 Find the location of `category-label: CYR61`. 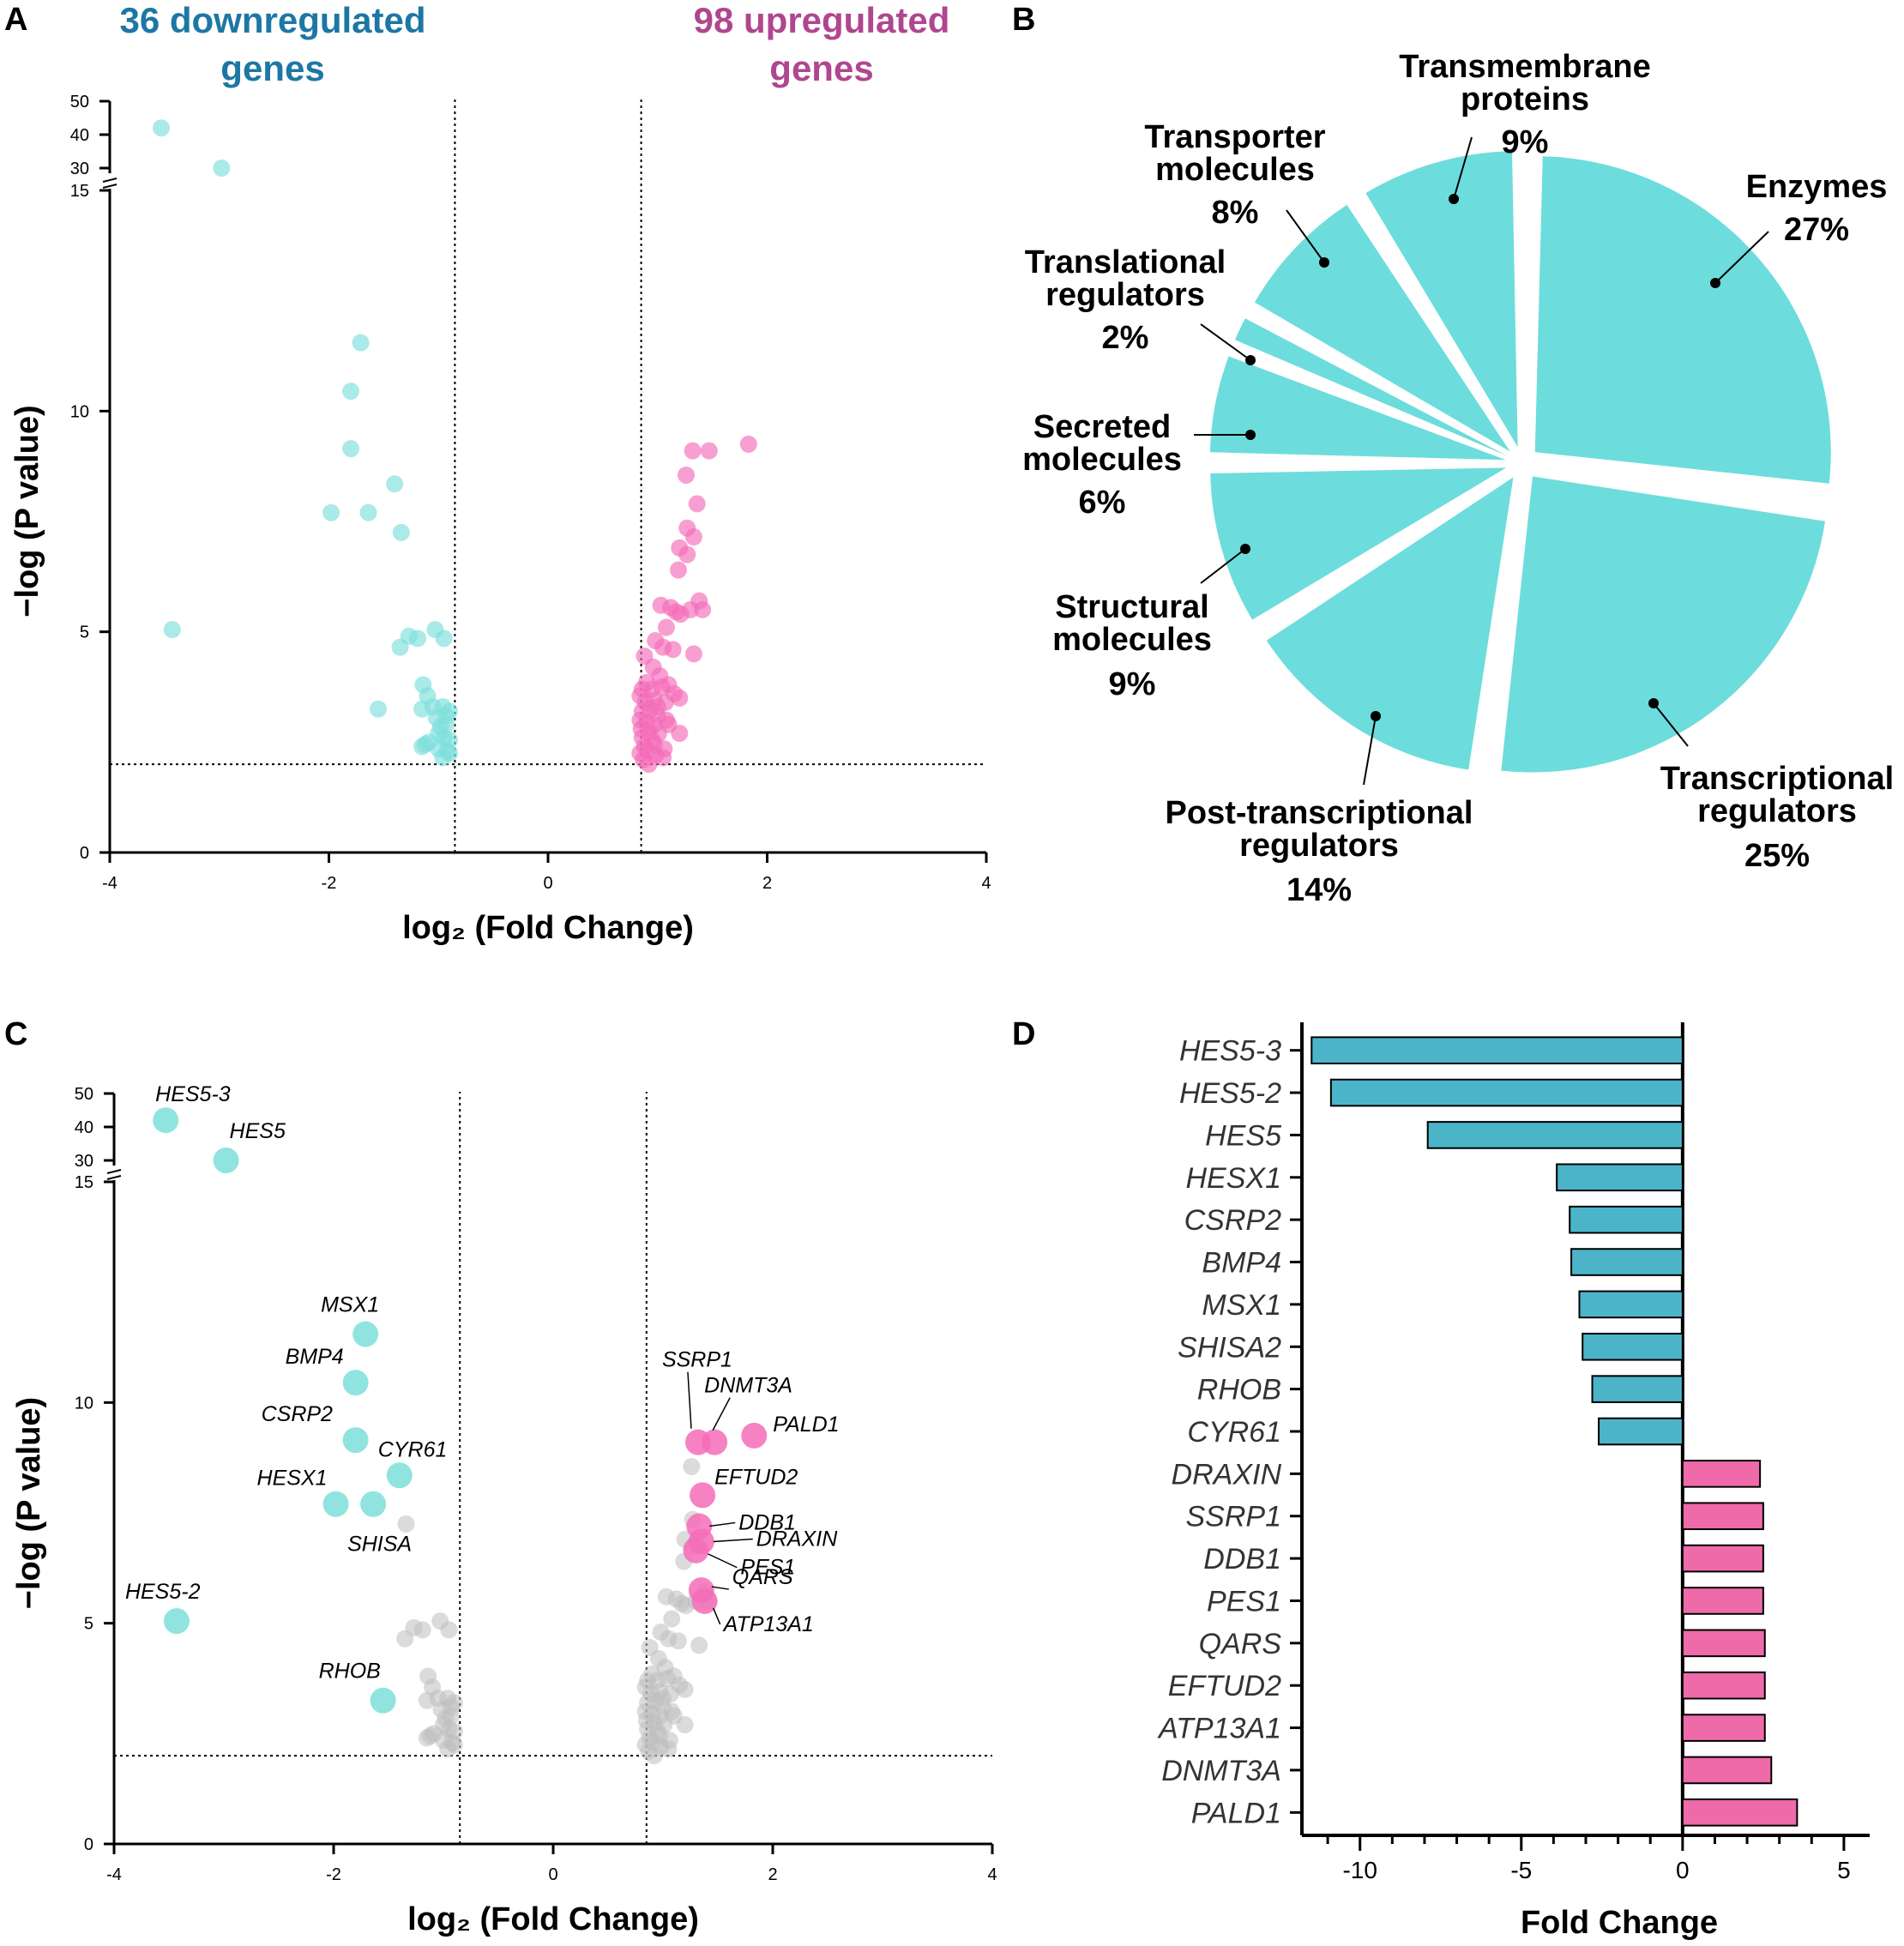

category-label: CYR61 is located at coordinates (1234, 1433).